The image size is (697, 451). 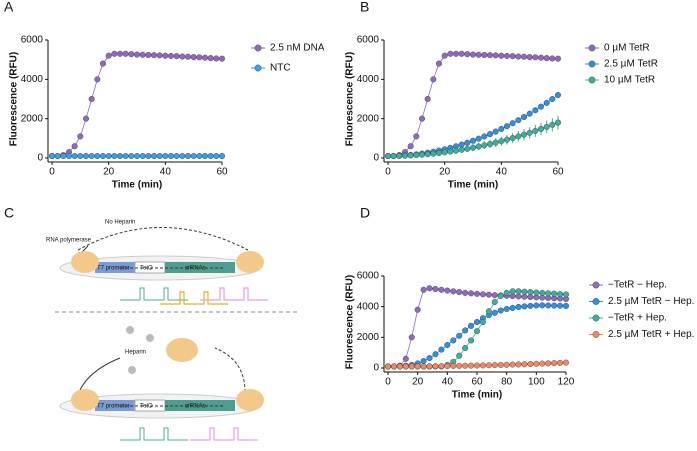 What do you see at coordinates (135, 353) in the screenshot?
I see `label: Heparin` at bounding box center [135, 353].